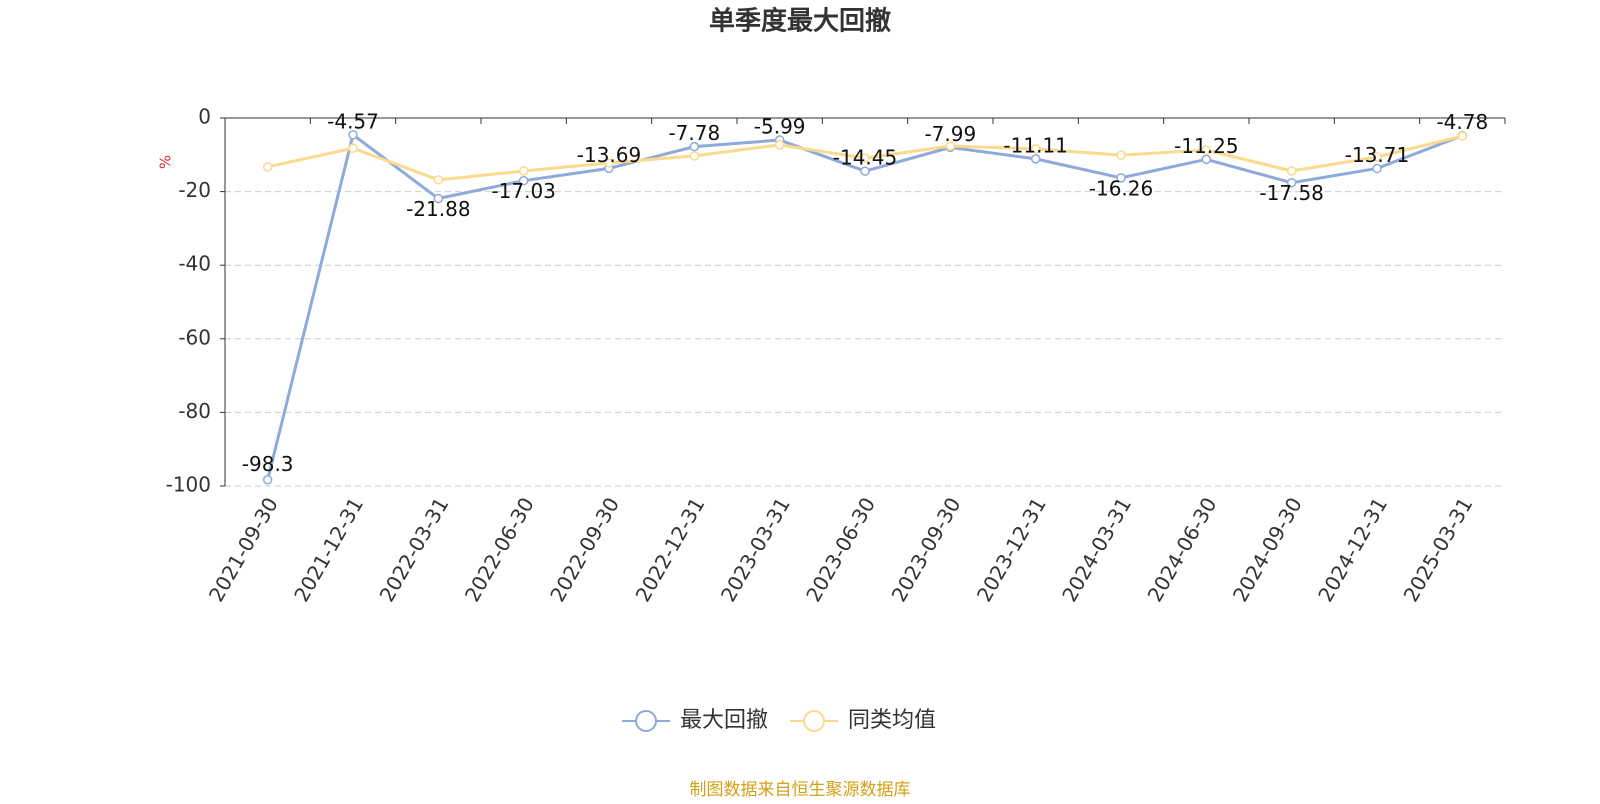  Describe the element at coordinates (194, 190) in the screenshot. I see `y-tick-label: -20` at that location.